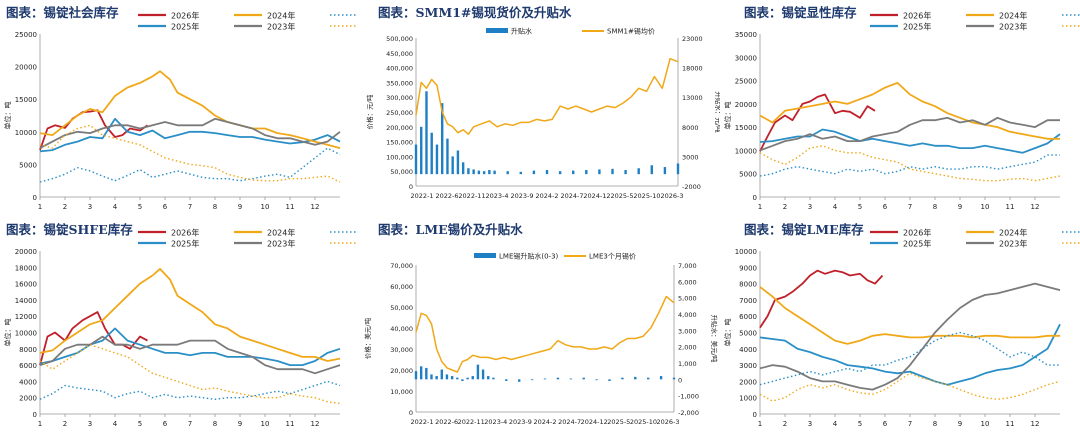 This screenshot has height=433, width=1080. Describe the element at coordinates (643, 422) in the screenshot. I see `x-tick-label: 2025-10` at that location.